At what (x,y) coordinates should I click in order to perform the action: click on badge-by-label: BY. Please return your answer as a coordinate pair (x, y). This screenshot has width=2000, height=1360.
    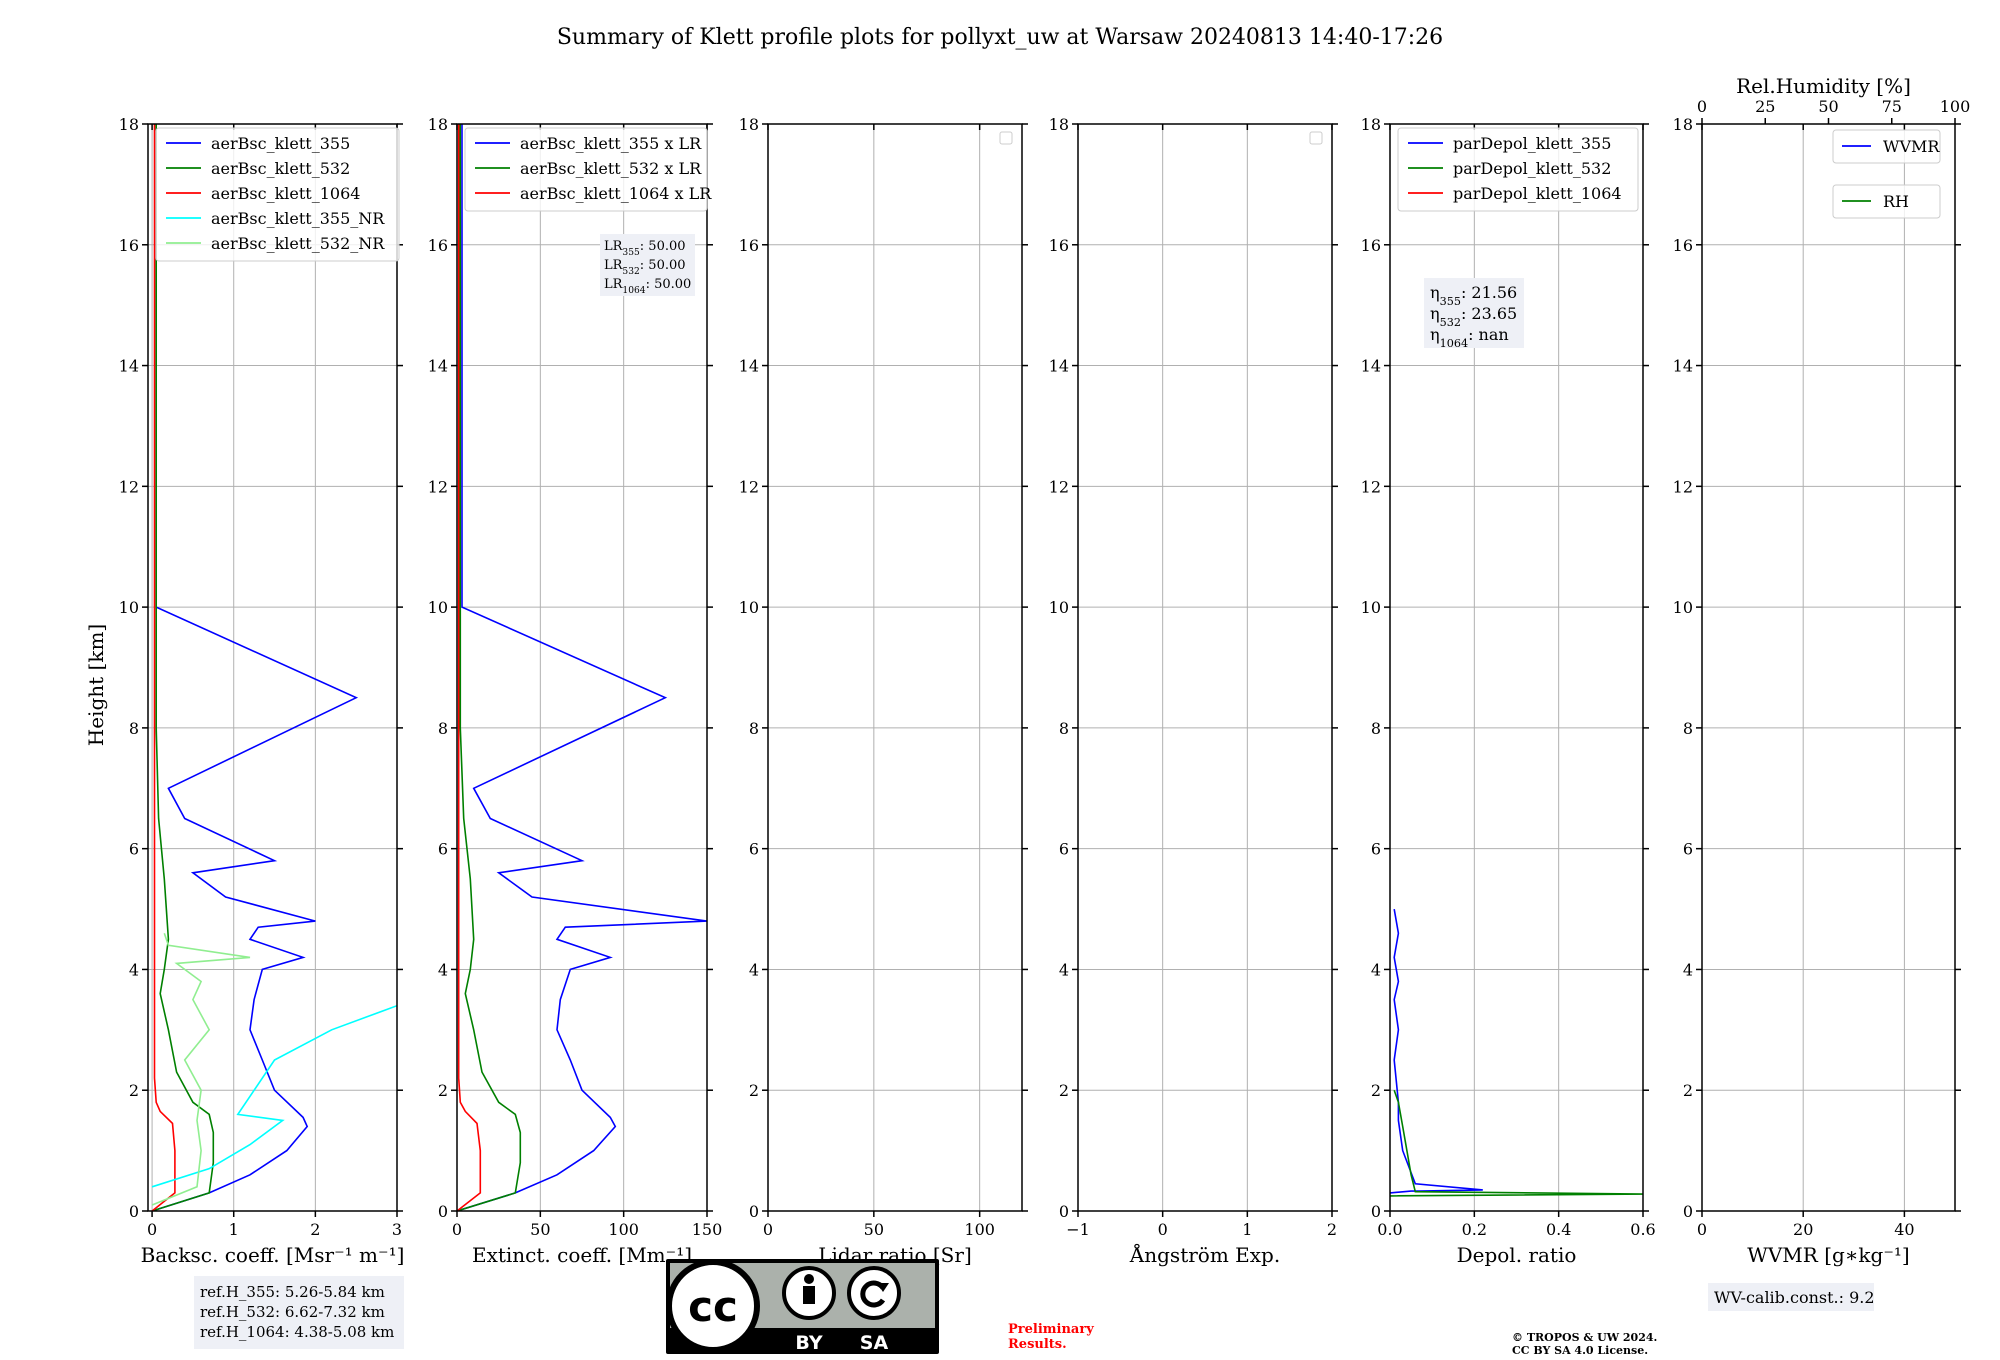
    Looking at the image, I should click on (808, 1343).